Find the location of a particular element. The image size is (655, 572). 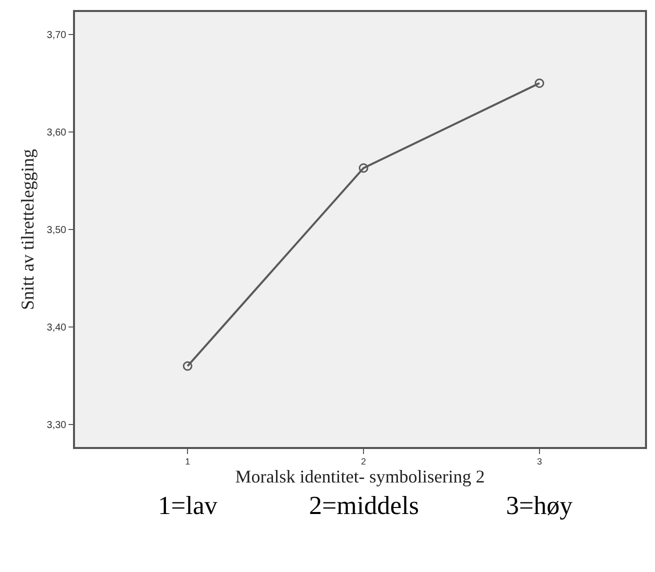

text: 1=lav is located at coordinates (188, 505).